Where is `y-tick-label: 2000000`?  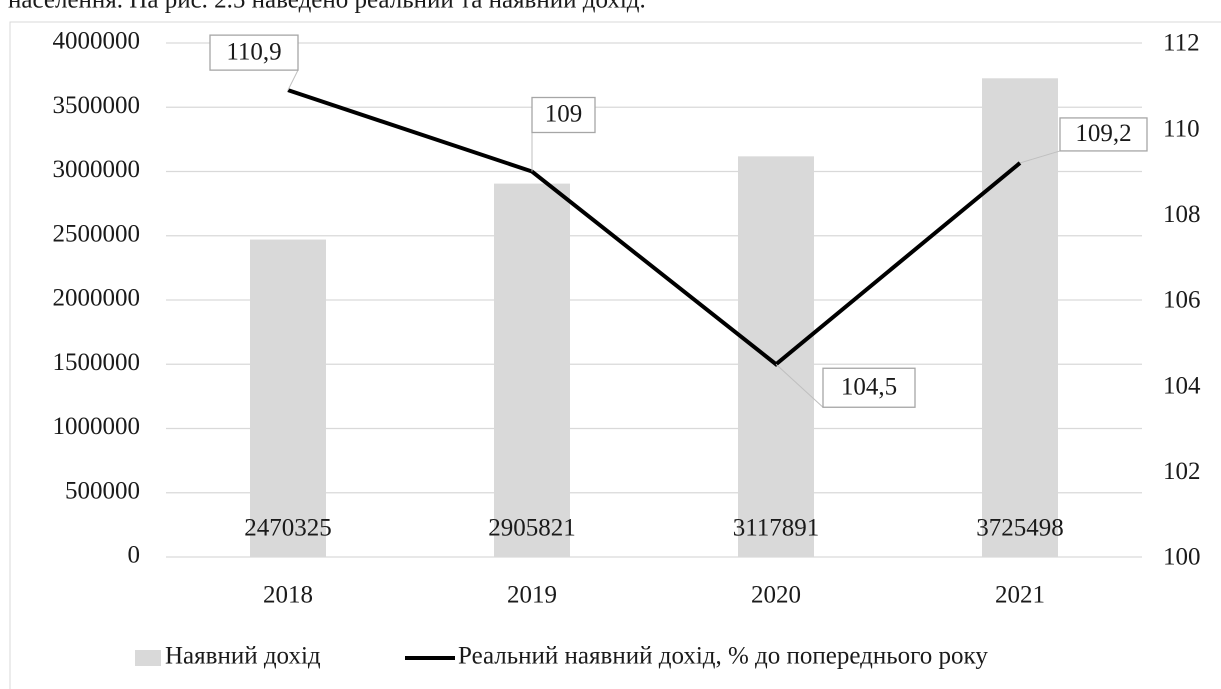
y-tick-label: 2000000 is located at coordinates (97, 298).